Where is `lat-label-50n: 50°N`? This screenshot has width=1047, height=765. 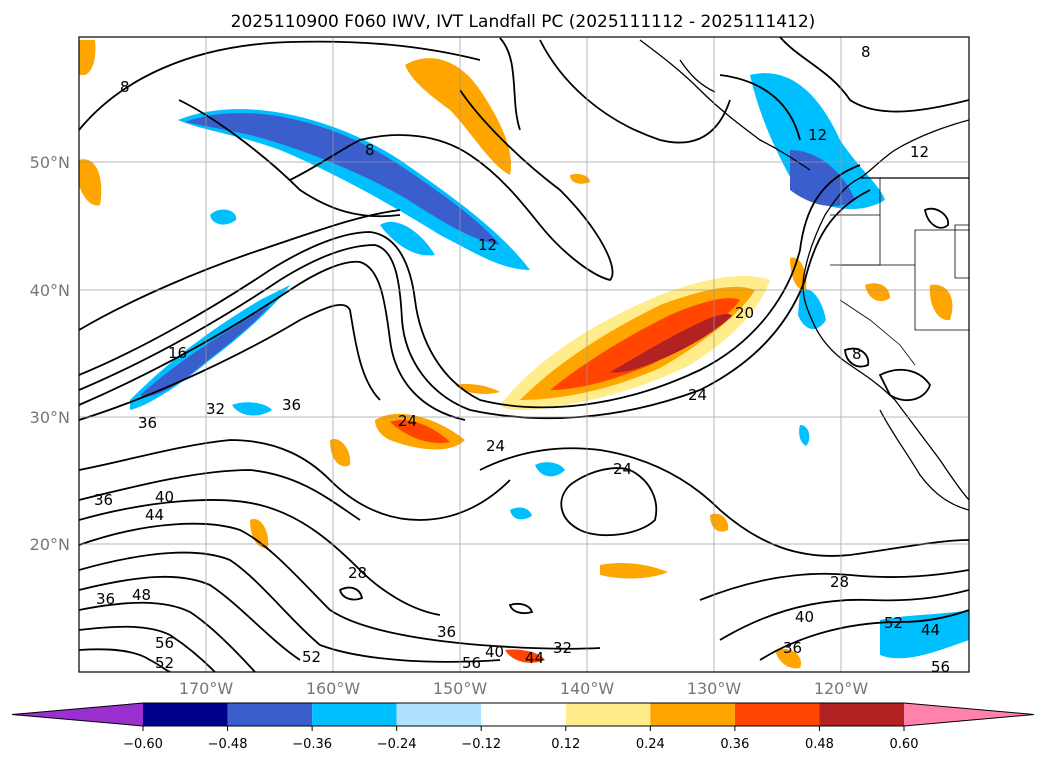
lat-label-50n: 50°N is located at coordinates (50, 162).